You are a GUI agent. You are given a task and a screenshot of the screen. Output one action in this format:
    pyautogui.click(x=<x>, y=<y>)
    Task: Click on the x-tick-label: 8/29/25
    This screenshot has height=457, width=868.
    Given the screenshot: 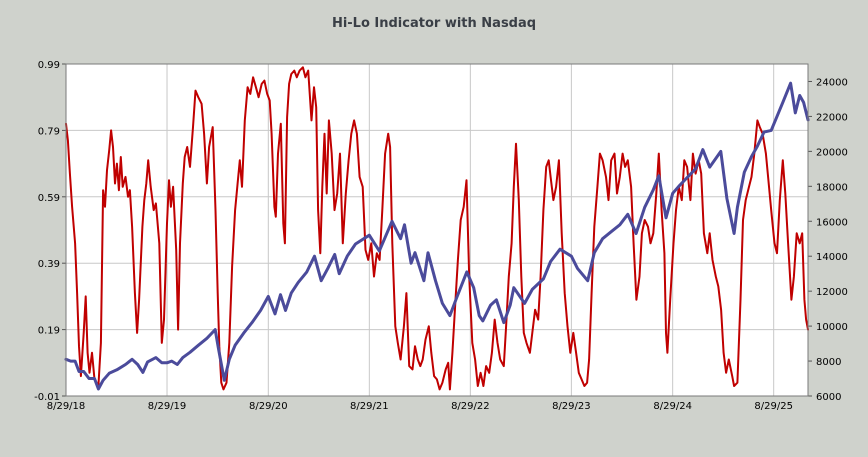 What is the action you would take?
    pyautogui.click(x=773, y=406)
    